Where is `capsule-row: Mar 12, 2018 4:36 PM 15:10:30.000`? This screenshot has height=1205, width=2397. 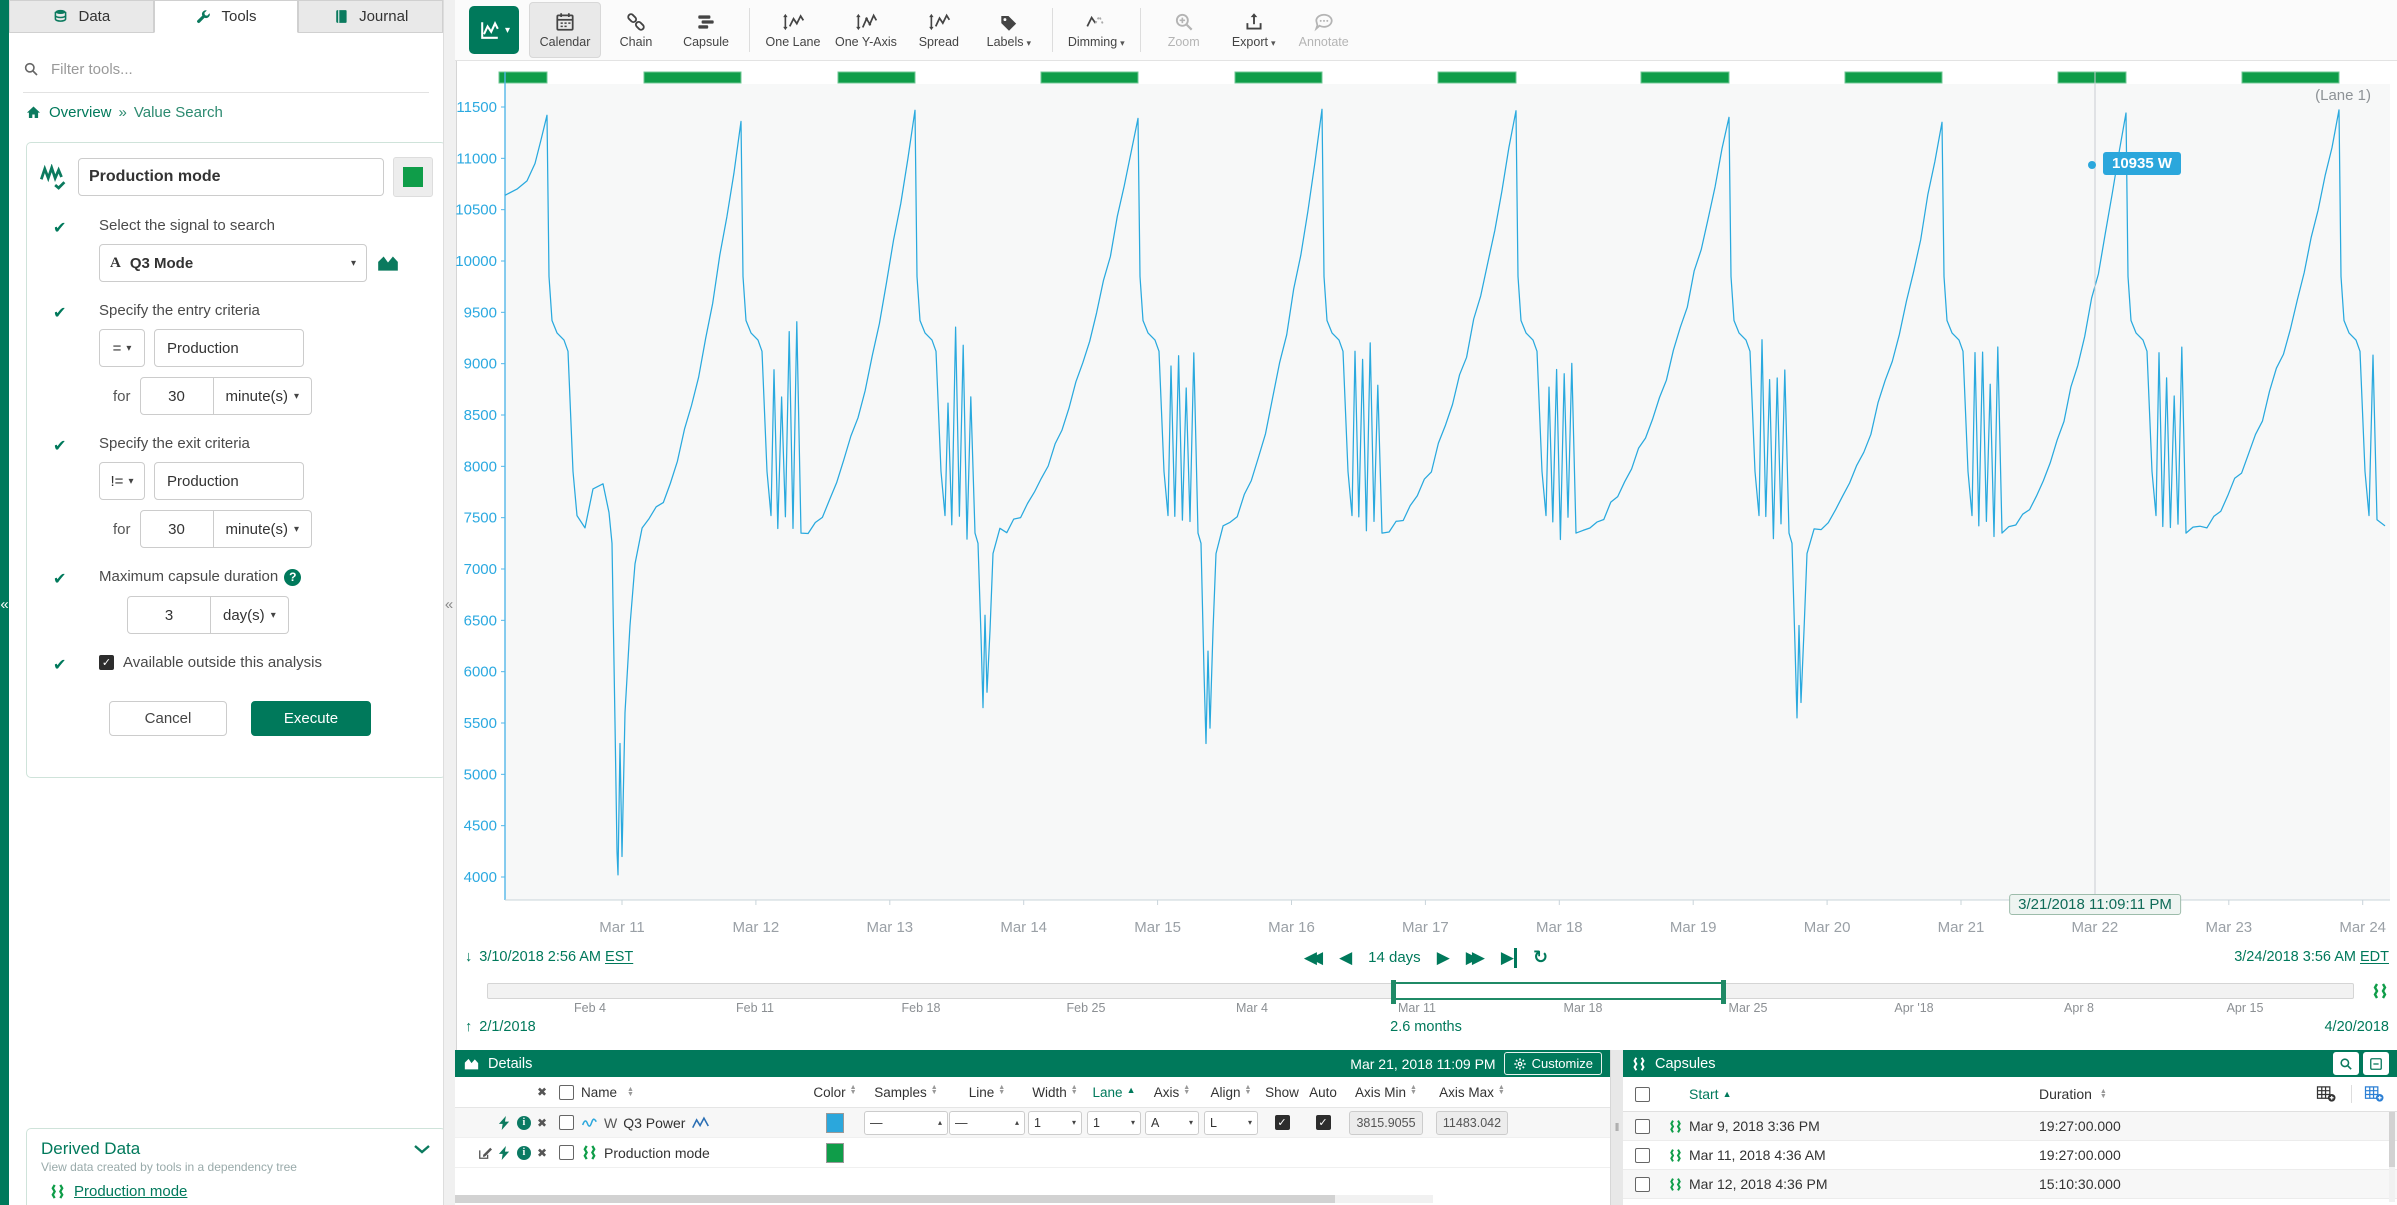 capsule-row: Mar 12, 2018 4:36 PM 15:10:30.000 is located at coordinates (2010, 1184).